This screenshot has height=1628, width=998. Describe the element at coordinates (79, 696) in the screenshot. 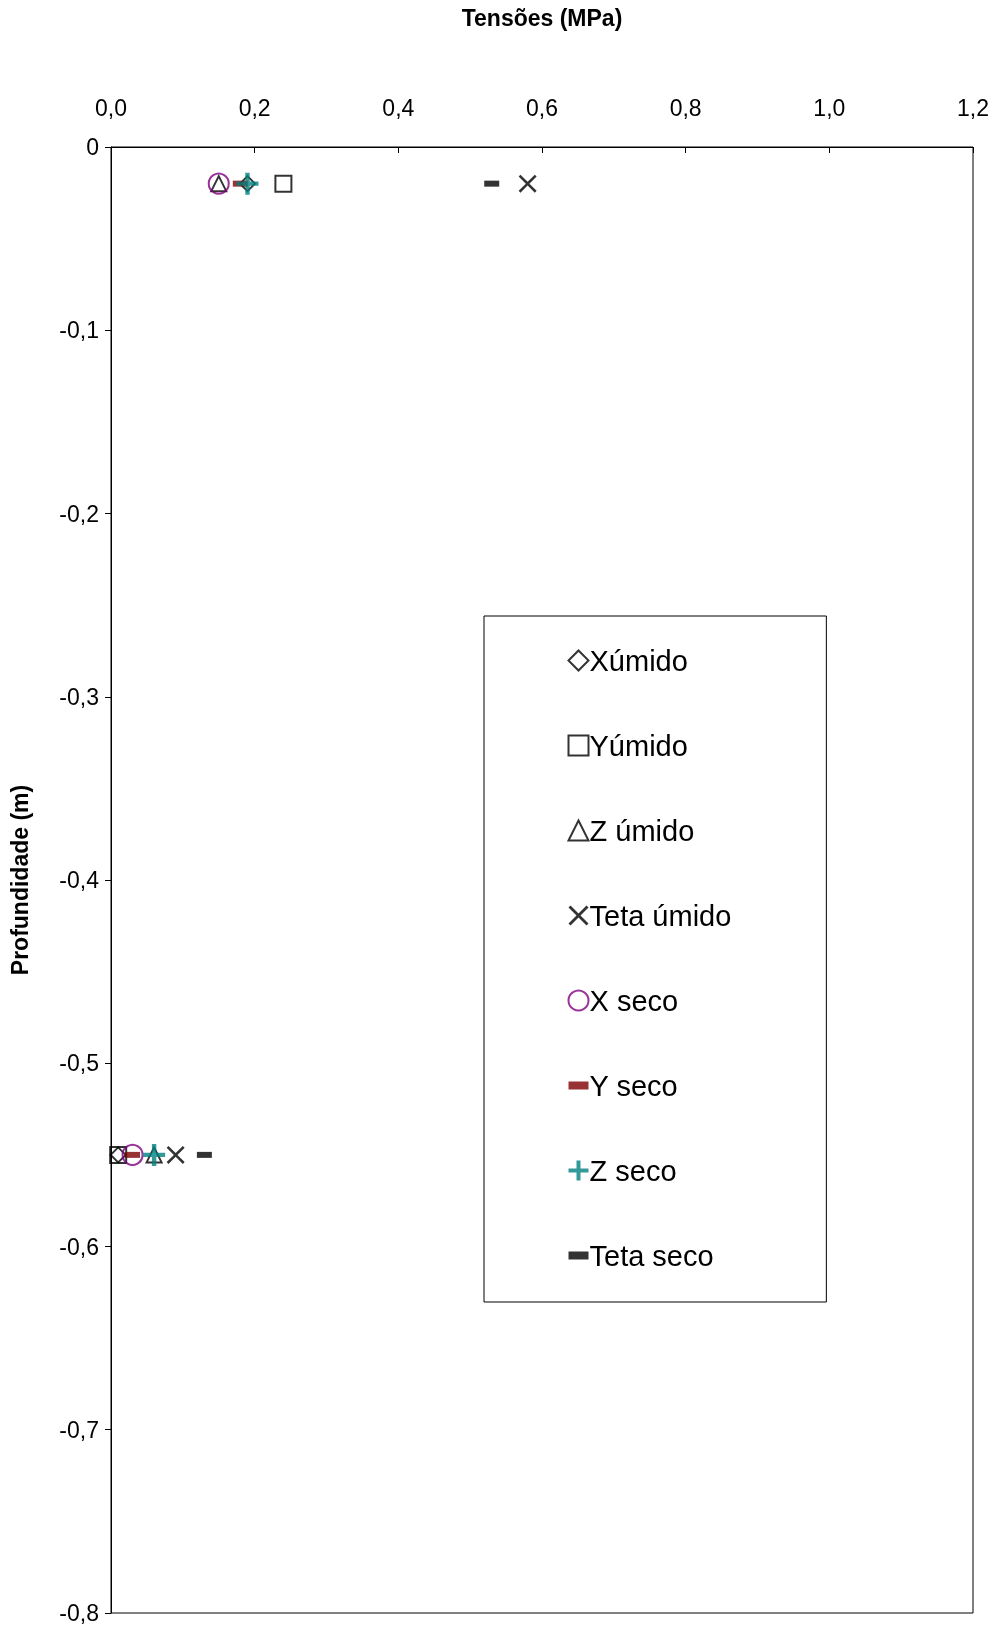

I see `y-tick-label: -0,3` at that location.